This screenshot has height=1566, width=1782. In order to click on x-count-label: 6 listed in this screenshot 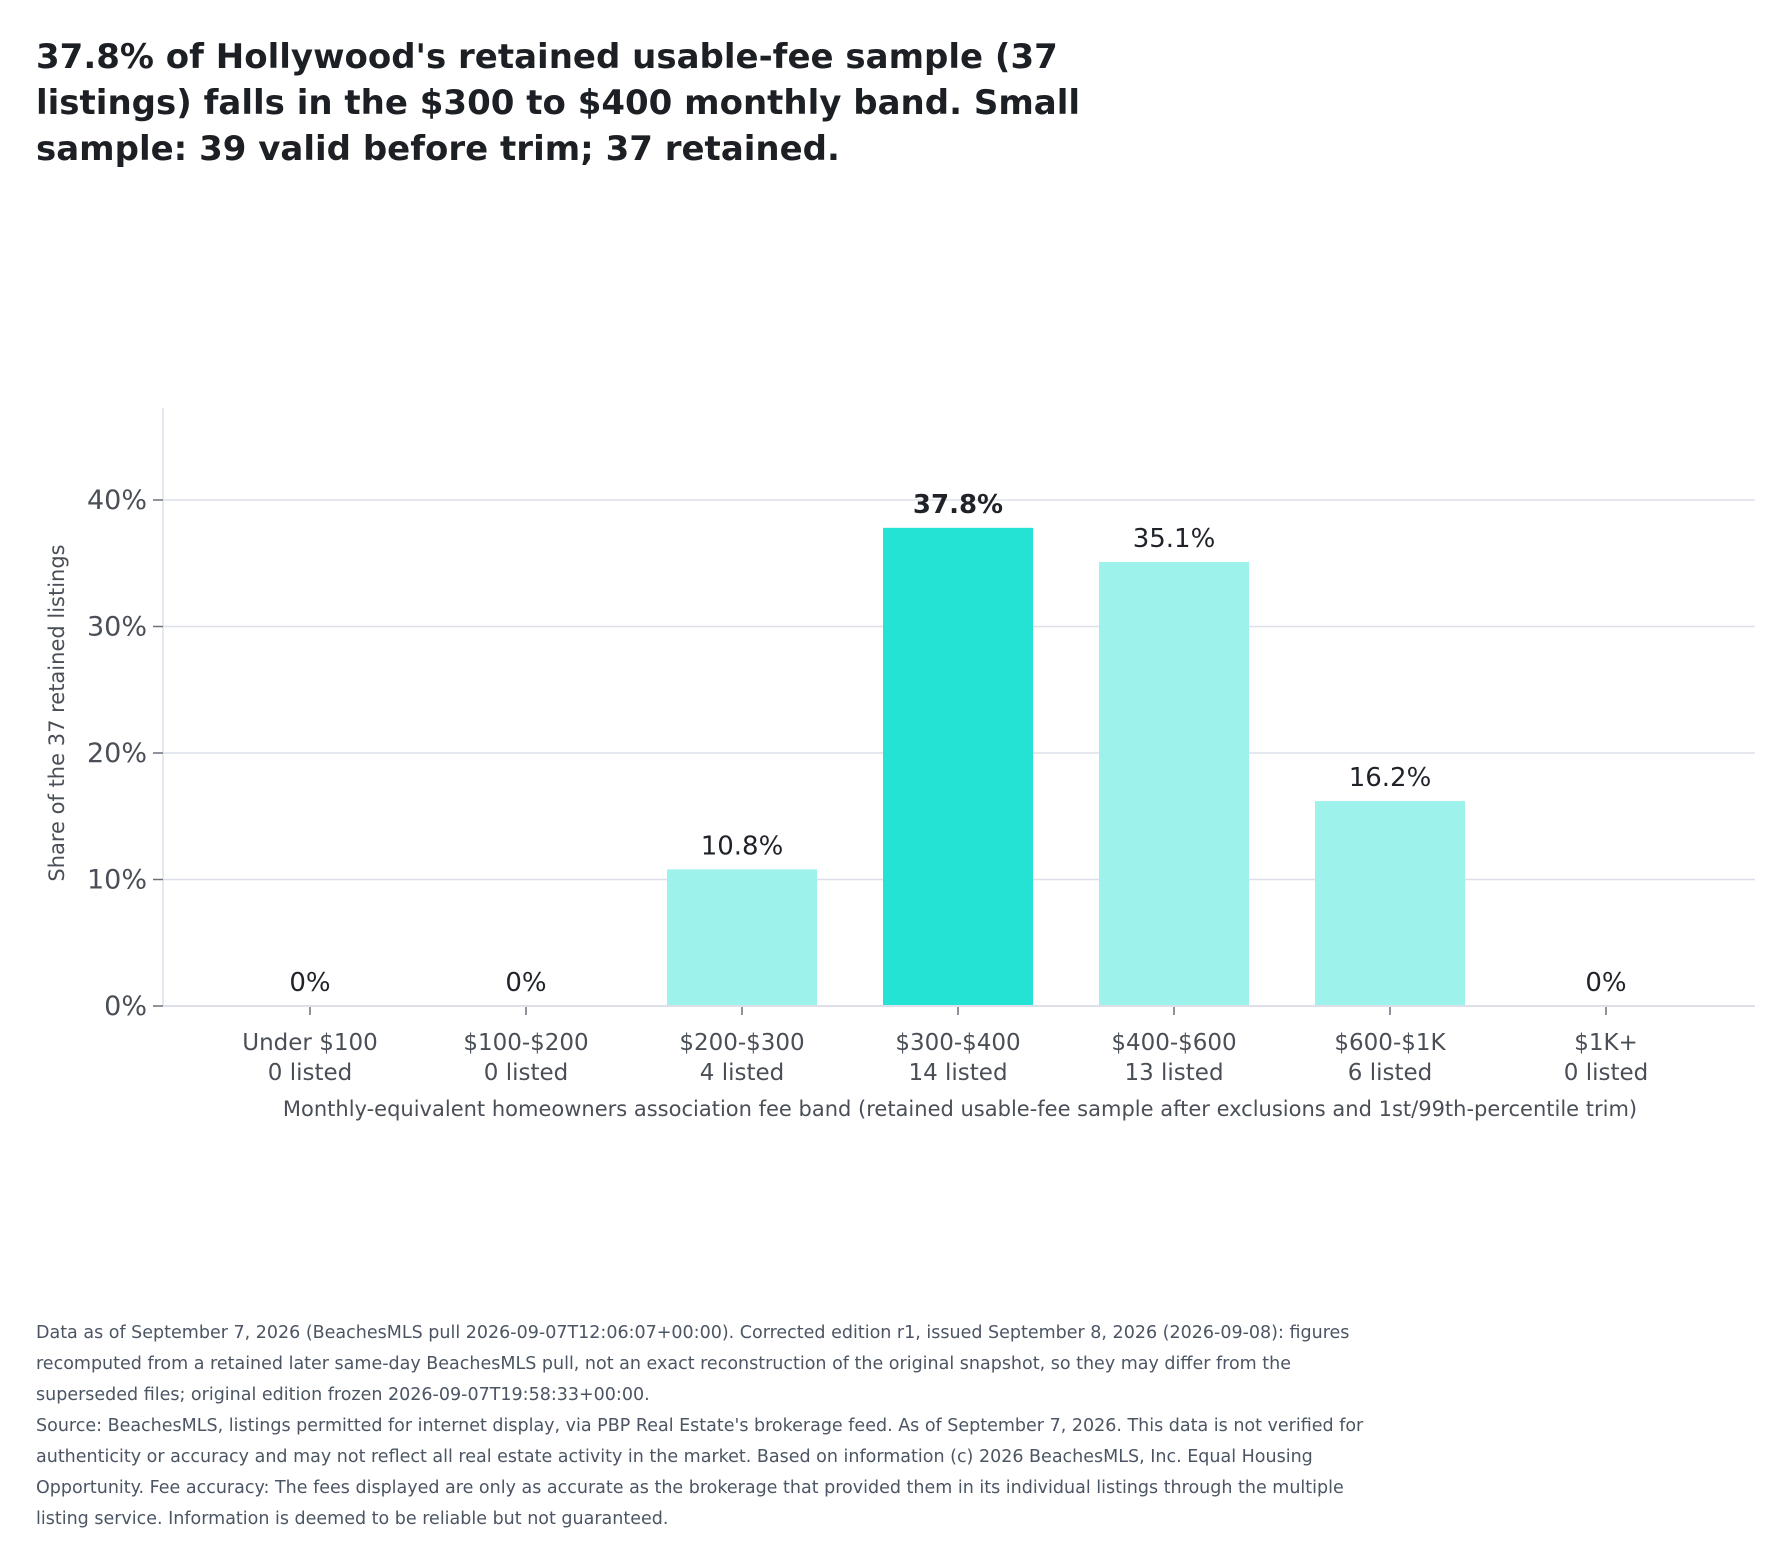, I will do `click(1390, 1073)`.